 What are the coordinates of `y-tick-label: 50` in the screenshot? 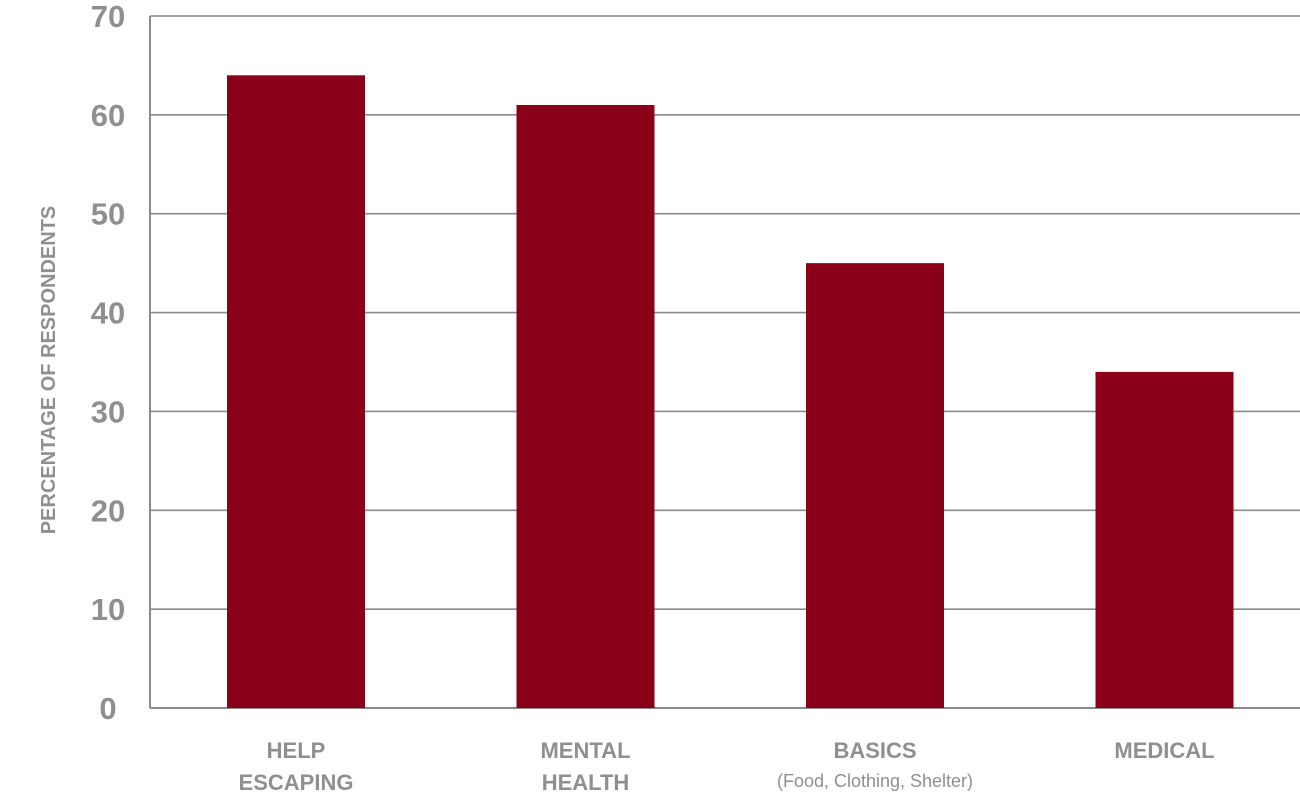 It's located at (108, 214).